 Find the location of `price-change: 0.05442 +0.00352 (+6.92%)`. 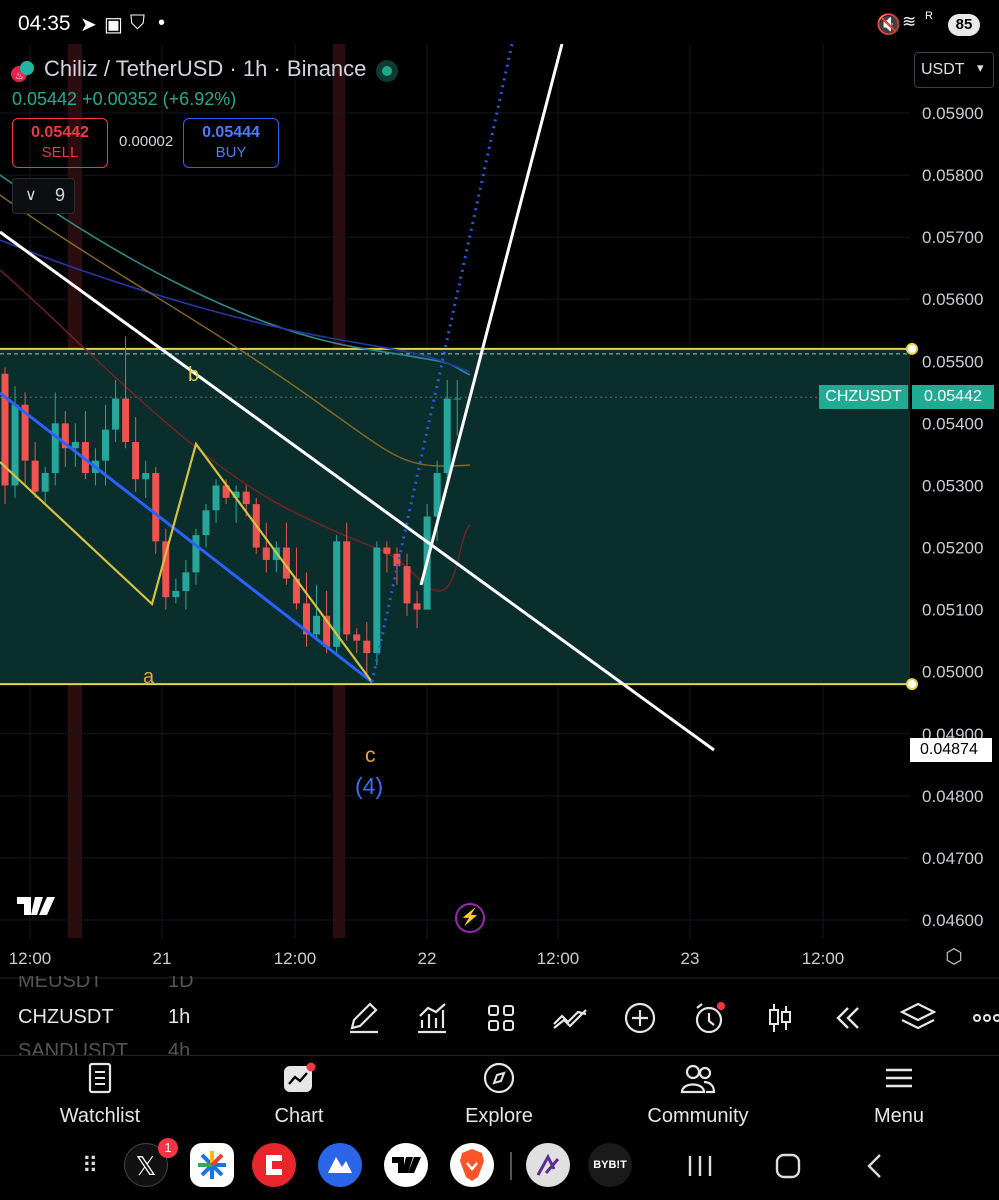

price-change: 0.05442 +0.00352 (+6.92%) is located at coordinates (124, 99).